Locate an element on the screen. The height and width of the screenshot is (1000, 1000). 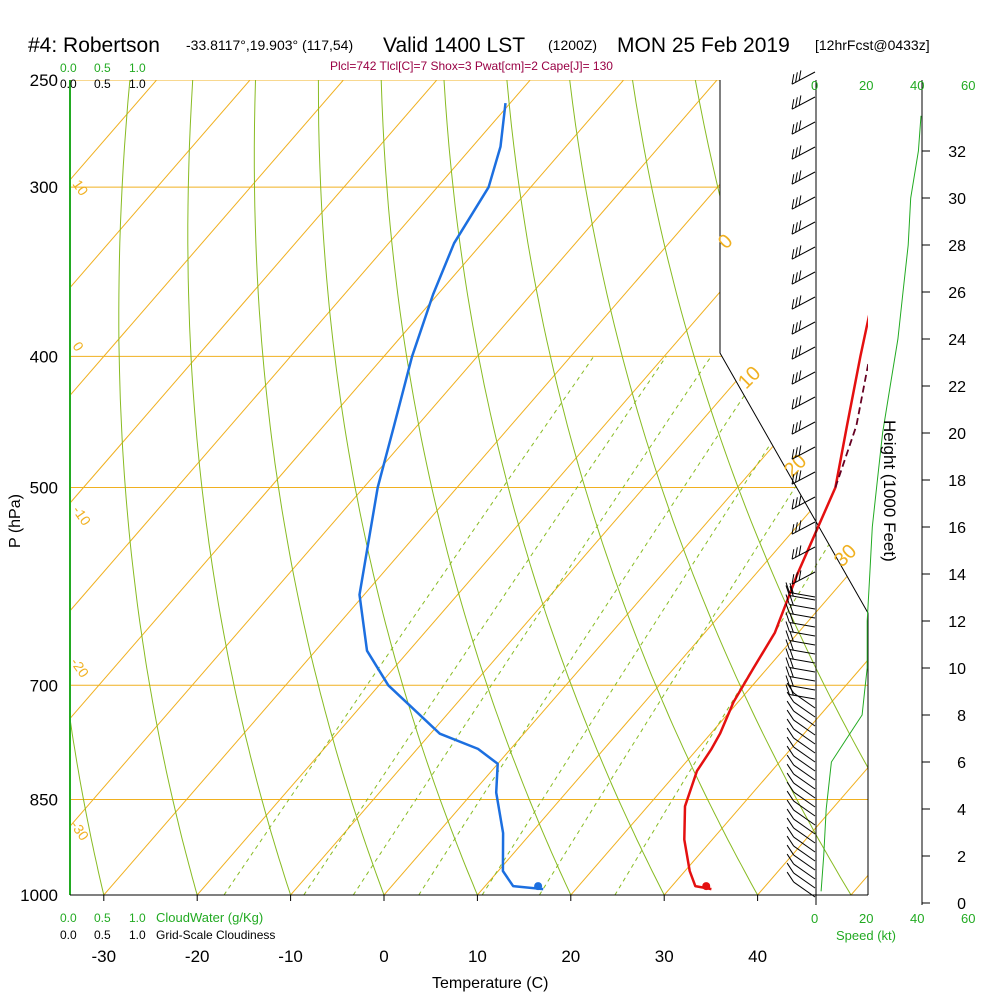
cloudiness-tick-bot-1: 0.5 is located at coordinates (102, 935).